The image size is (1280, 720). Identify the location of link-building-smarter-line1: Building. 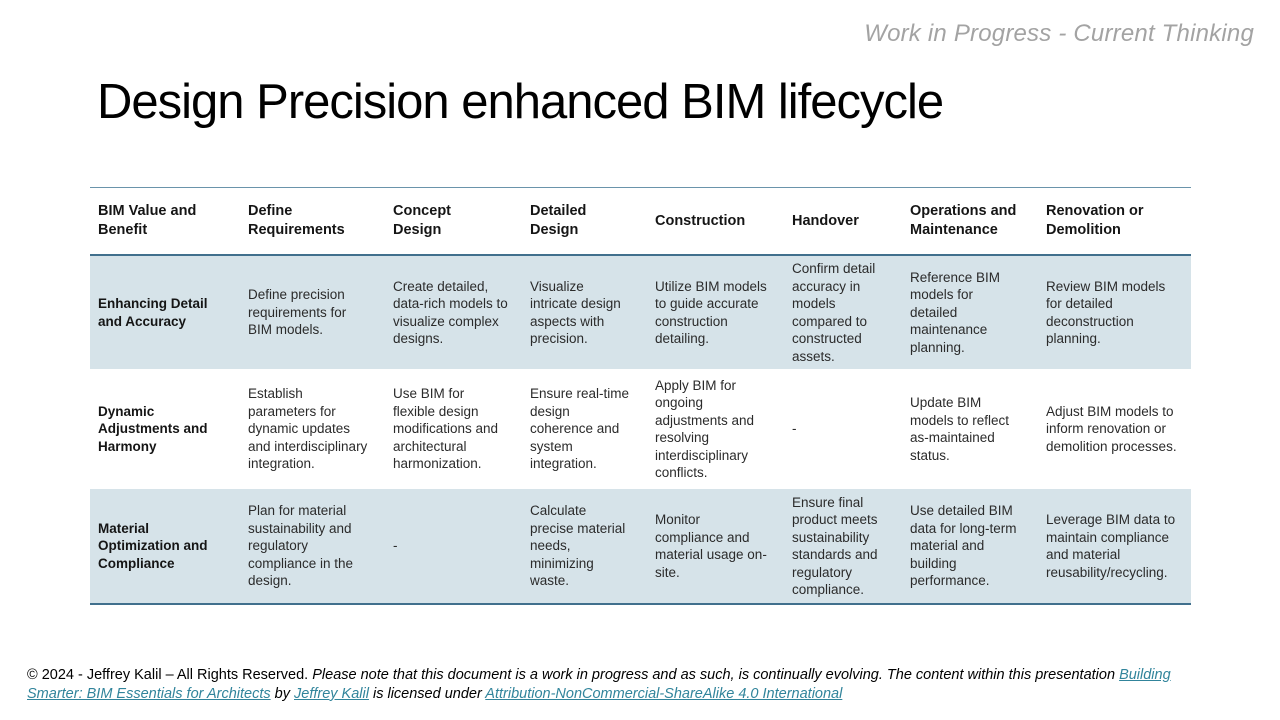
(1145, 675).